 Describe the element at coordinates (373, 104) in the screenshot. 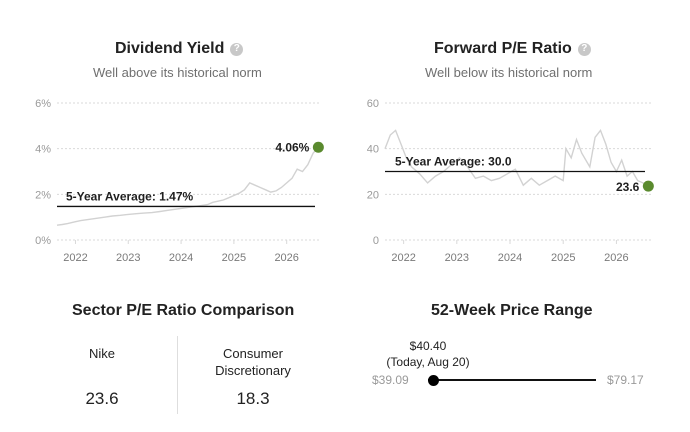

I see `y-tick-label: 60` at that location.